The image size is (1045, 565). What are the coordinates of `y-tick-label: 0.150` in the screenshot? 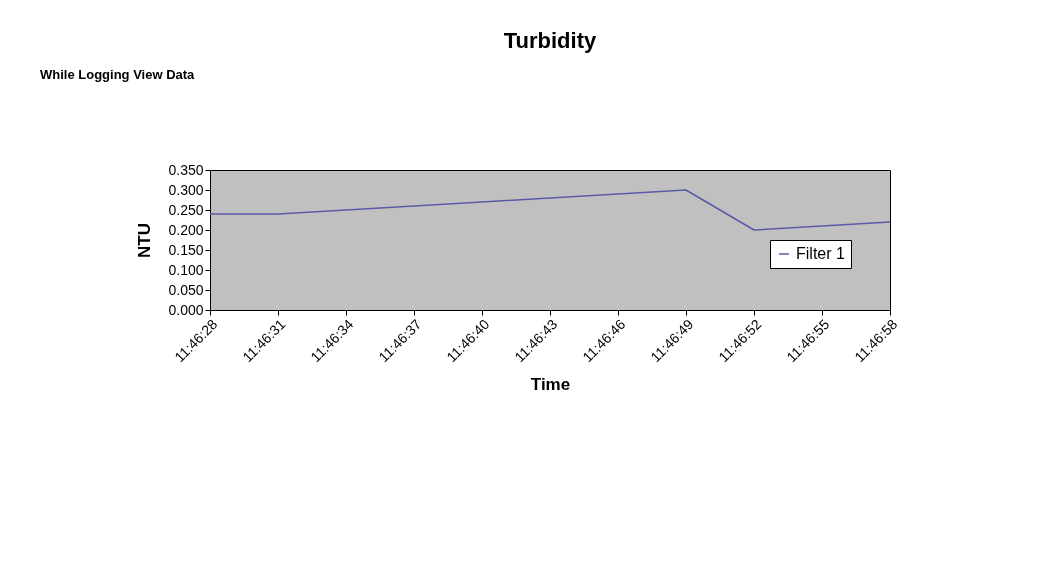 It's located at (186, 249).